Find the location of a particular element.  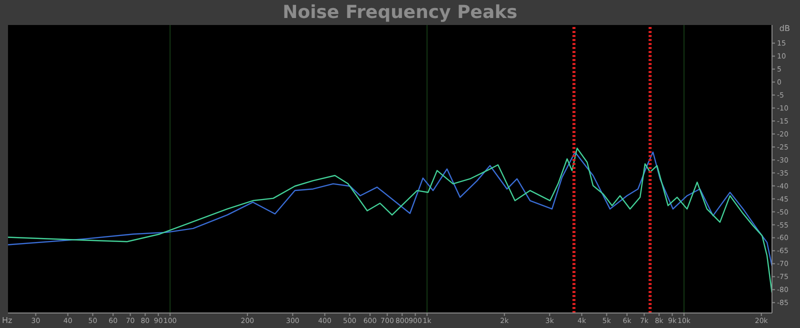

chart-title: Noise Frequency Peaks is located at coordinates (400, 12).